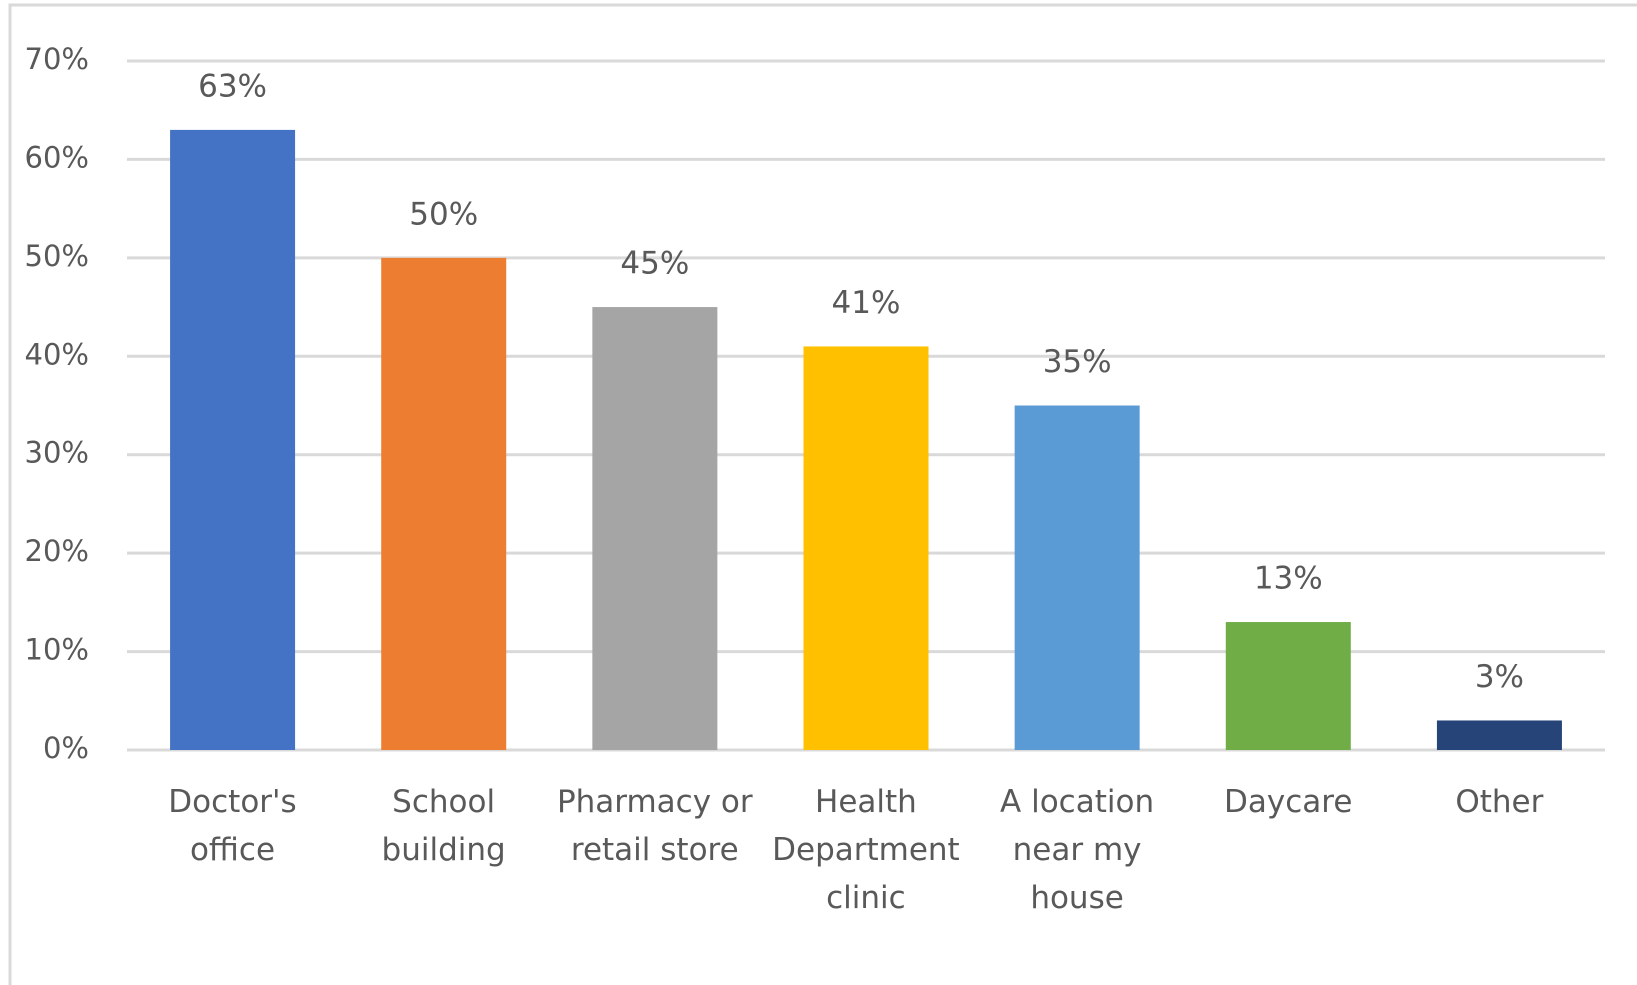 Image resolution: width=1637 pixels, height=985 pixels. What do you see at coordinates (1499, 677) in the screenshot?
I see `value-label: 3%` at bounding box center [1499, 677].